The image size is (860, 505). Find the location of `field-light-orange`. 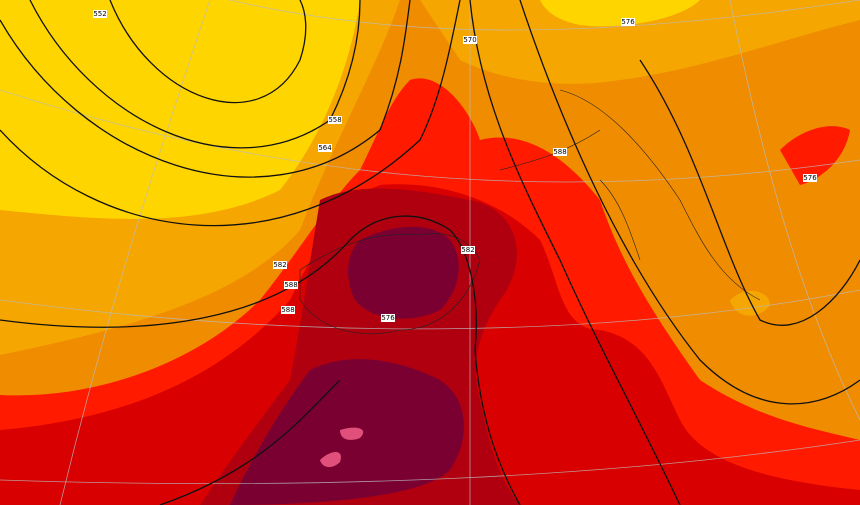

field-light-orange is located at coordinates (640, 42).